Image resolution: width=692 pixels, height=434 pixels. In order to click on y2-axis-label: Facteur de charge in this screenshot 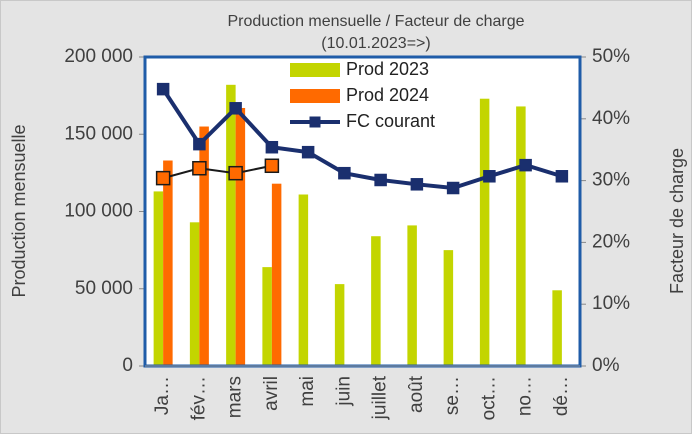, I will do `click(677, 221)`.